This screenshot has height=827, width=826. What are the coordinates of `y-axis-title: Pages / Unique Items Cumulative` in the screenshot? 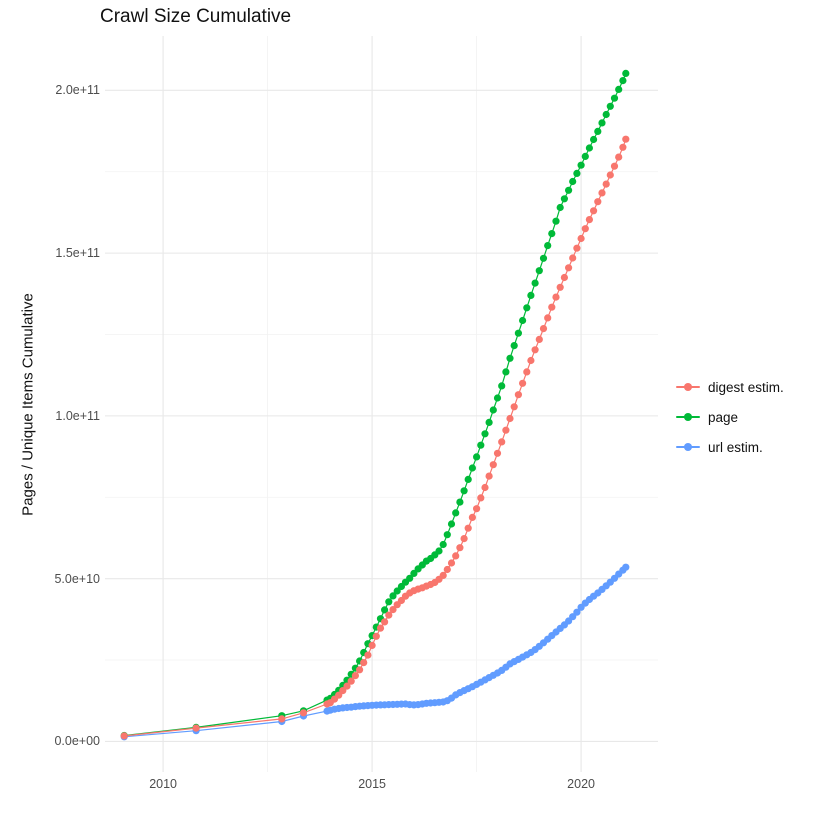 It's located at (28, 404).